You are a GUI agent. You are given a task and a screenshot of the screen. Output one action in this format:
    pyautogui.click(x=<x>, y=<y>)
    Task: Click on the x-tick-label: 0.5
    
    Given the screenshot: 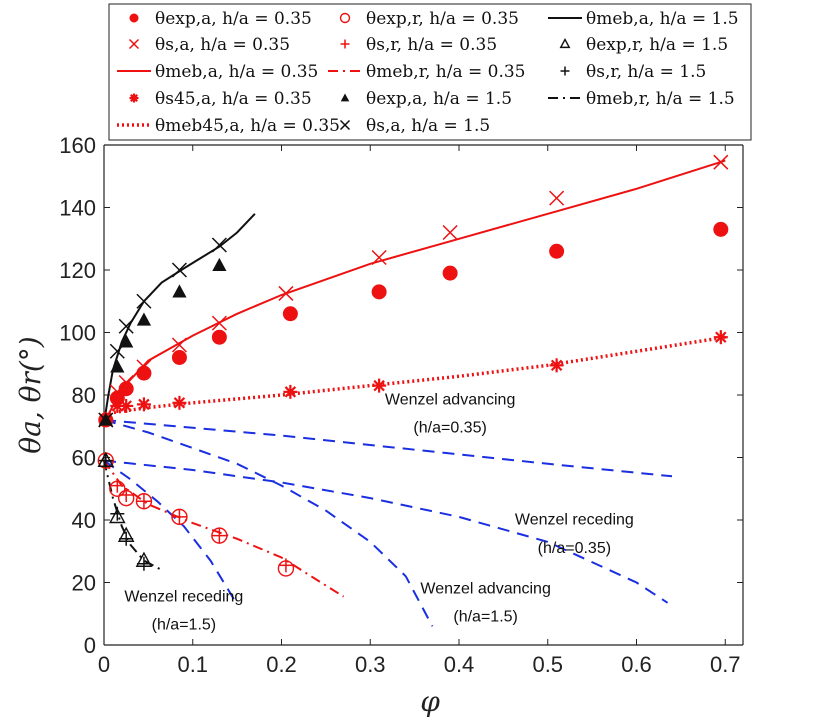 What is the action you would take?
    pyautogui.click(x=547, y=664)
    